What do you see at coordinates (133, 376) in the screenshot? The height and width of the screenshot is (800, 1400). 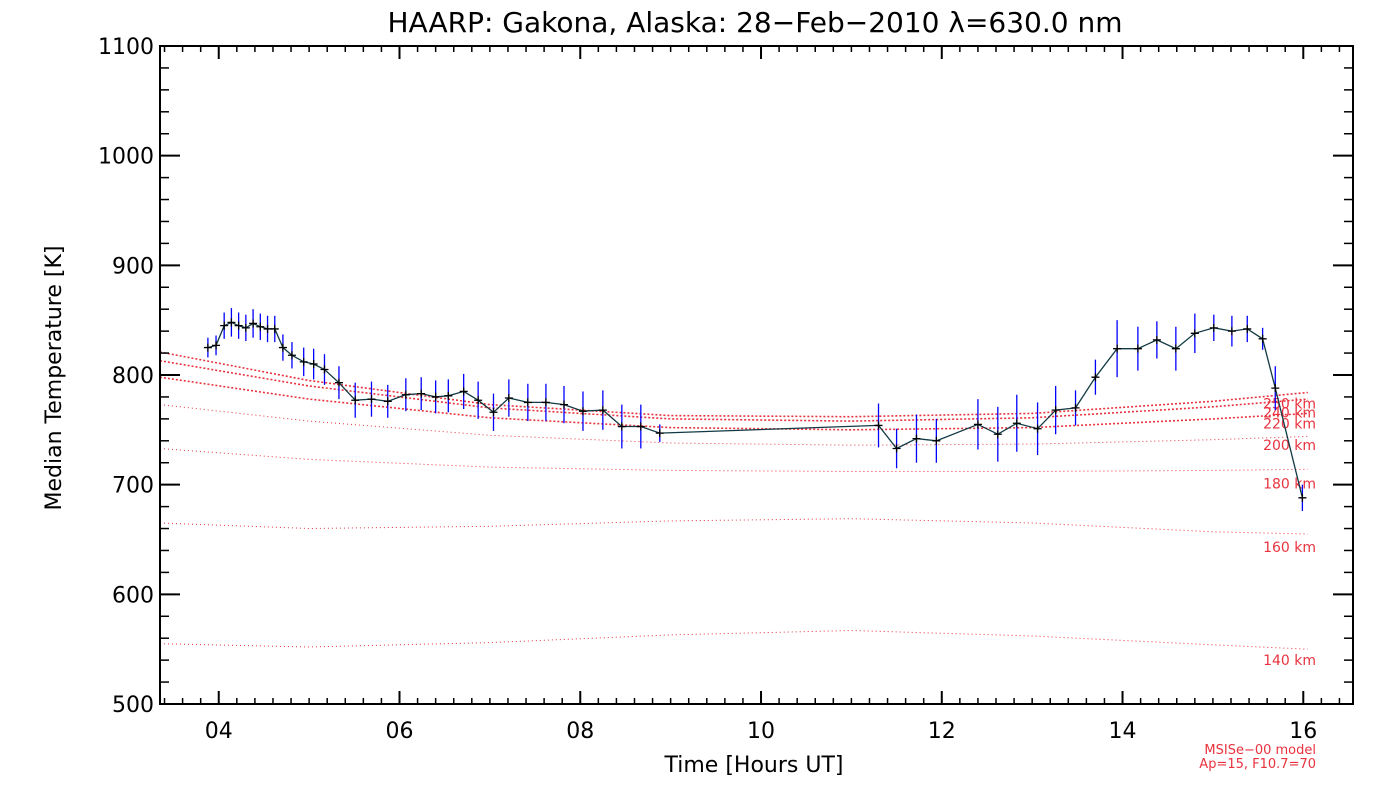 I see `y-tick-label: 800` at bounding box center [133, 376].